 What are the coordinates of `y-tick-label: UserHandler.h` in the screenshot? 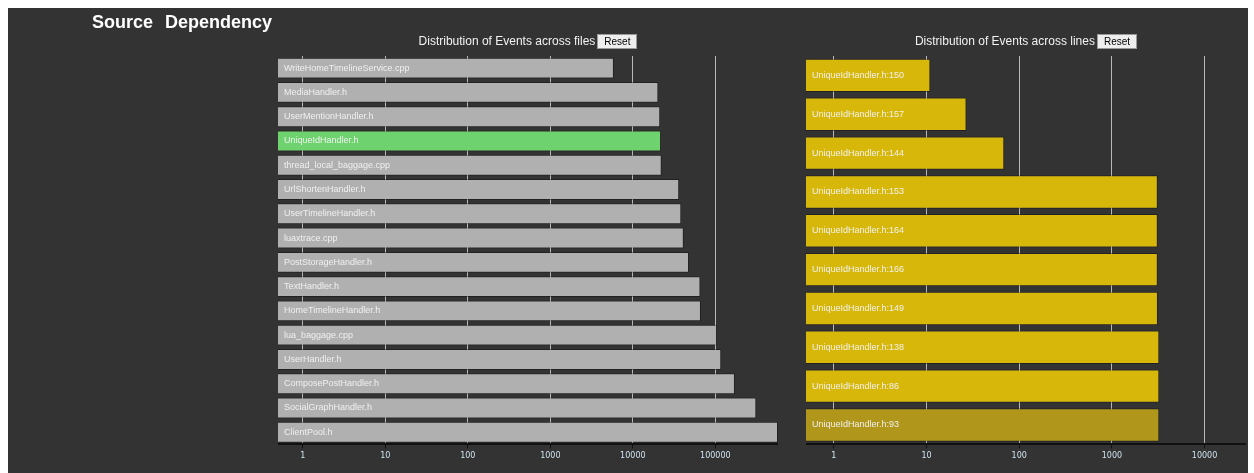 It's located at (313, 358).